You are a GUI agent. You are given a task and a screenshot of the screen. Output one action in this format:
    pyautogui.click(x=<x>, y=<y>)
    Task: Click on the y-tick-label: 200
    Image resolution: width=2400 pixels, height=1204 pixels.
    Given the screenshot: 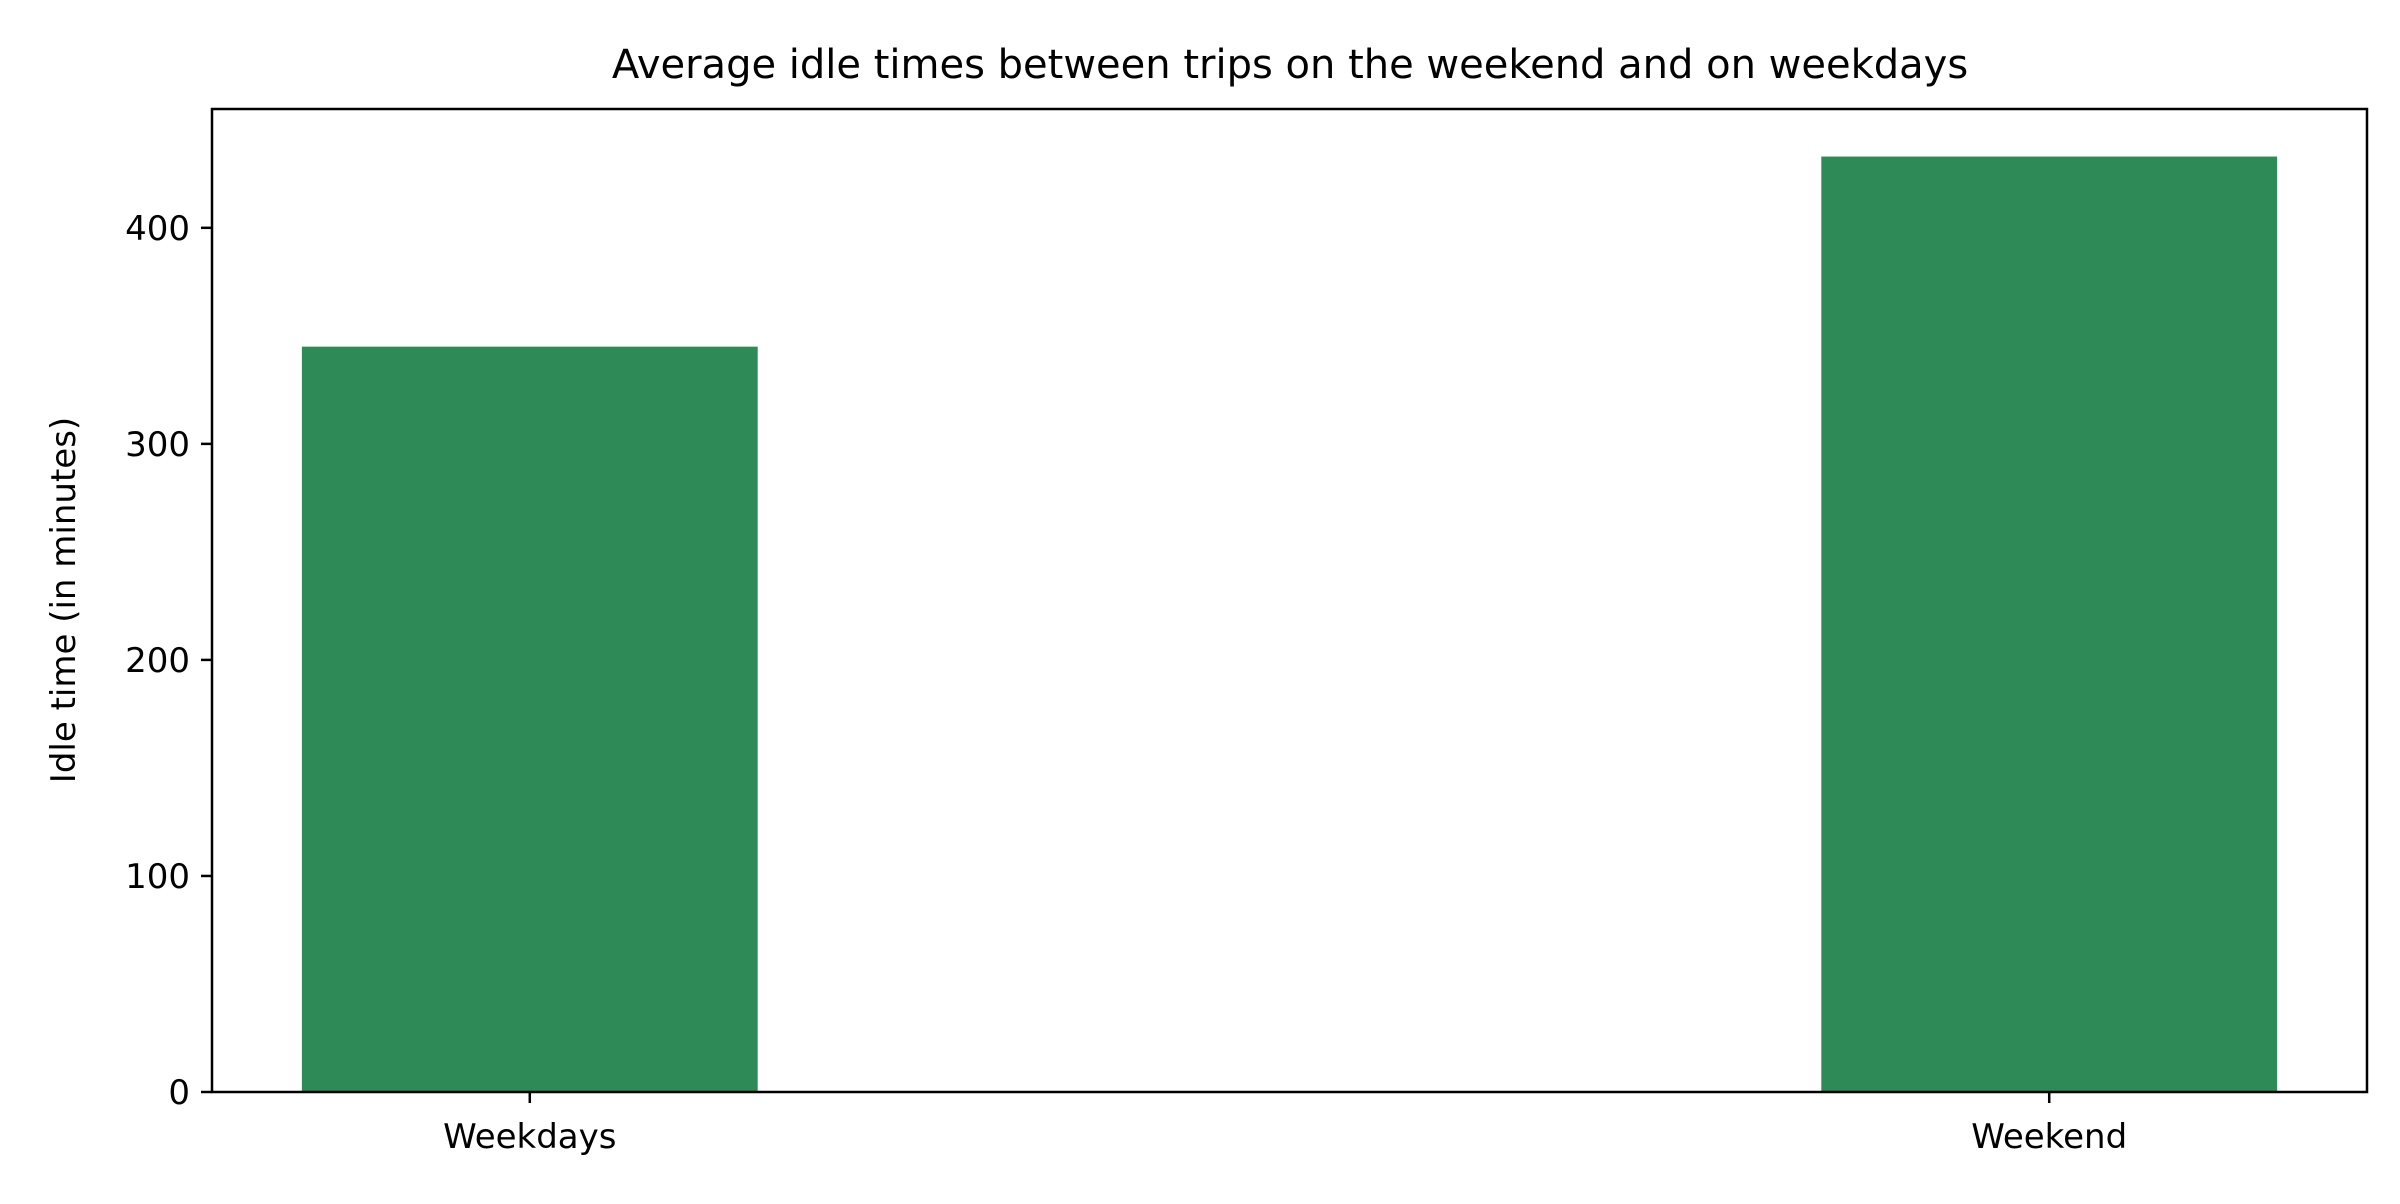 What is the action you would take?
    pyautogui.click(x=157, y=661)
    